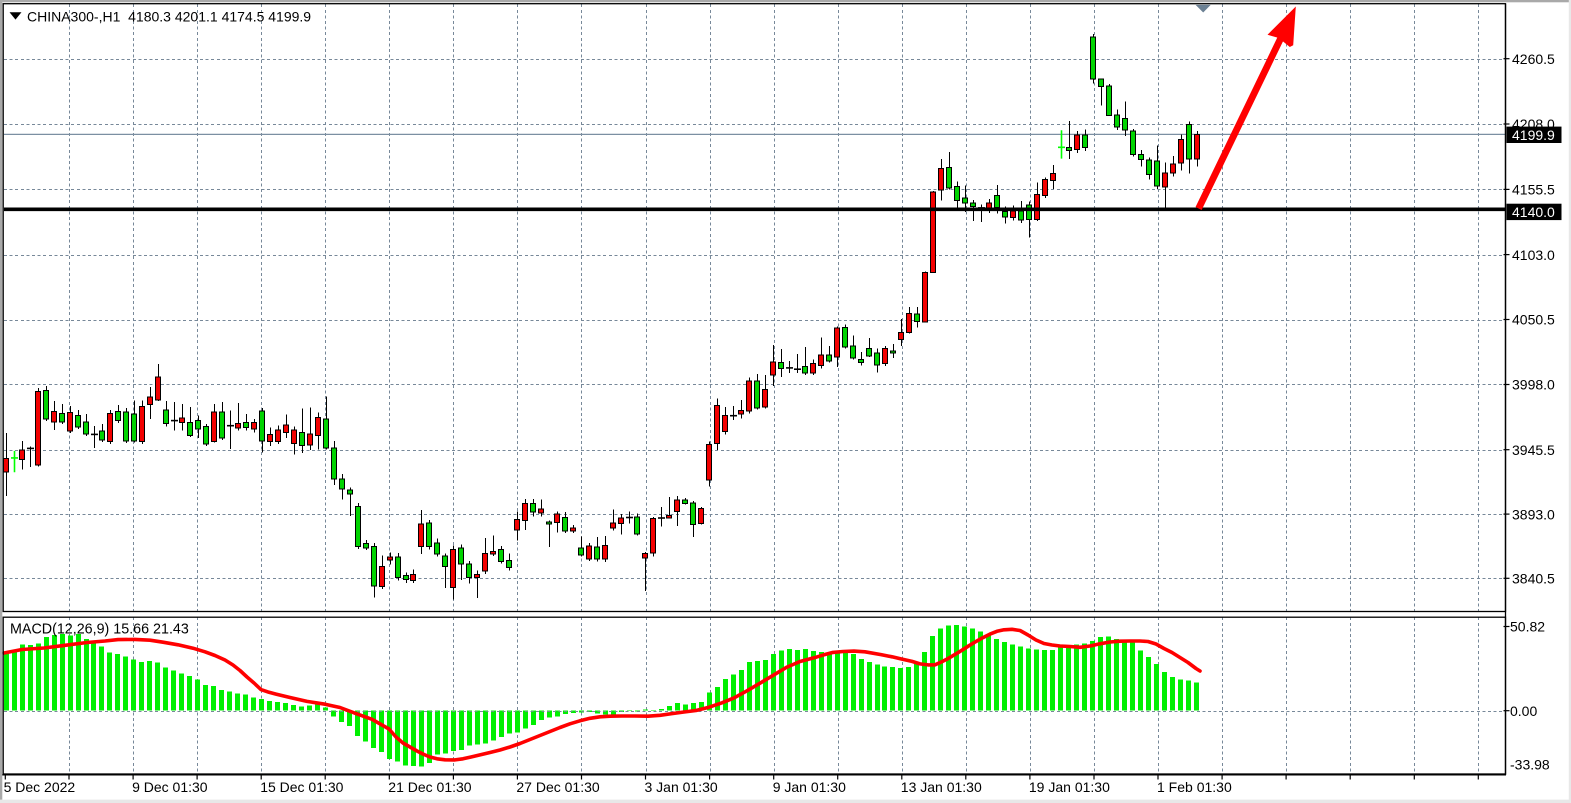 Image resolution: width=1571 pixels, height=803 pixels. What do you see at coordinates (1533, 514) in the screenshot?
I see `svg-text: 3893.0` at bounding box center [1533, 514].